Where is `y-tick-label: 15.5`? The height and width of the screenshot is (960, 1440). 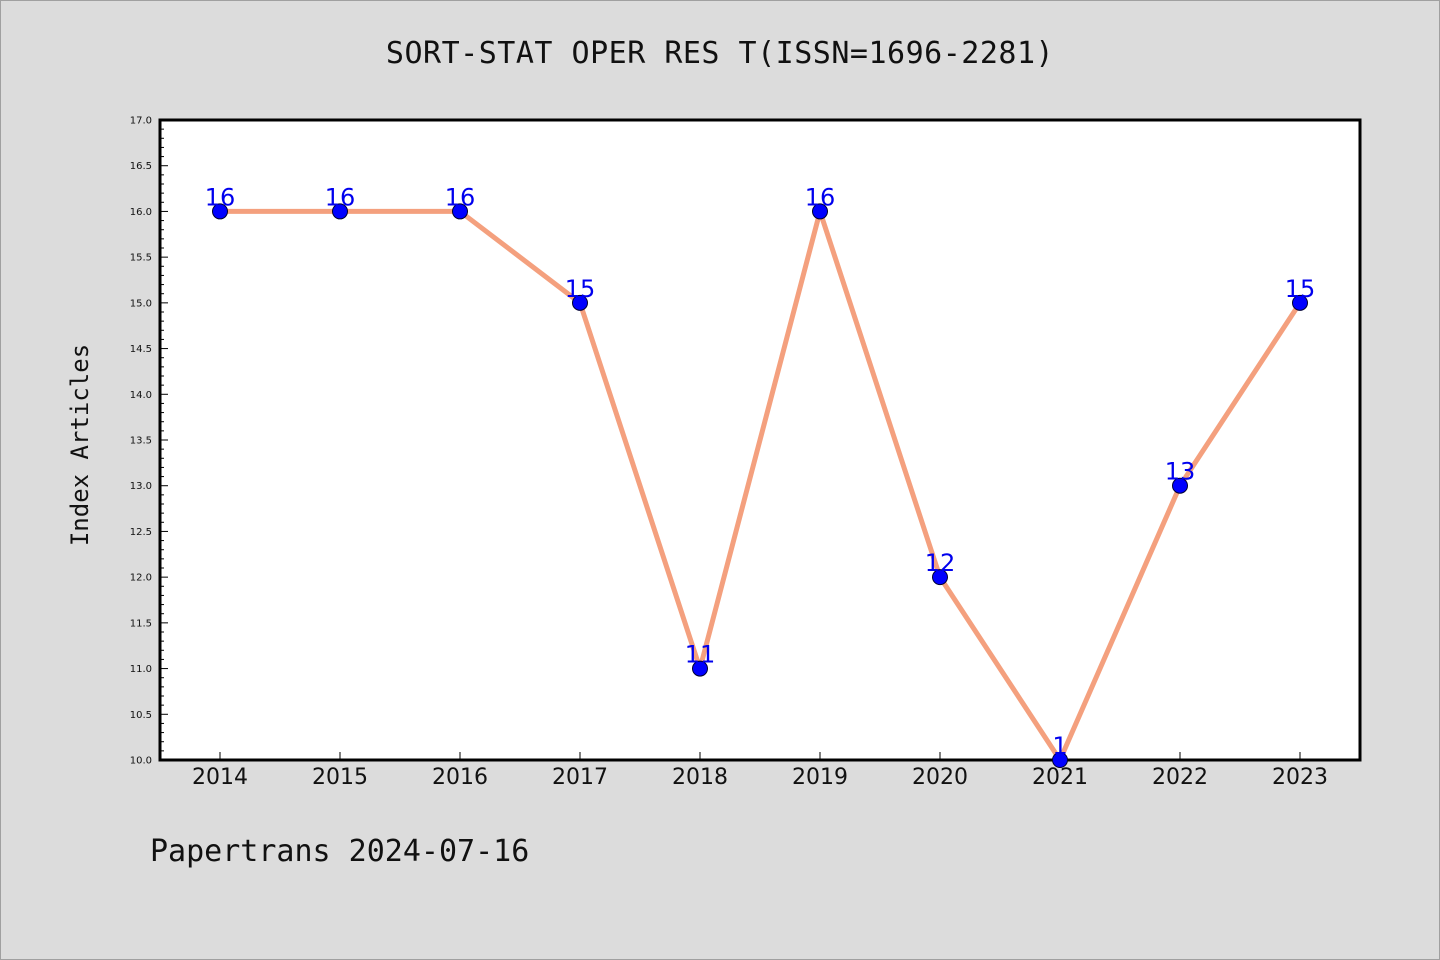
y-tick-label: 15.5 is located at coordinates (141, 258).